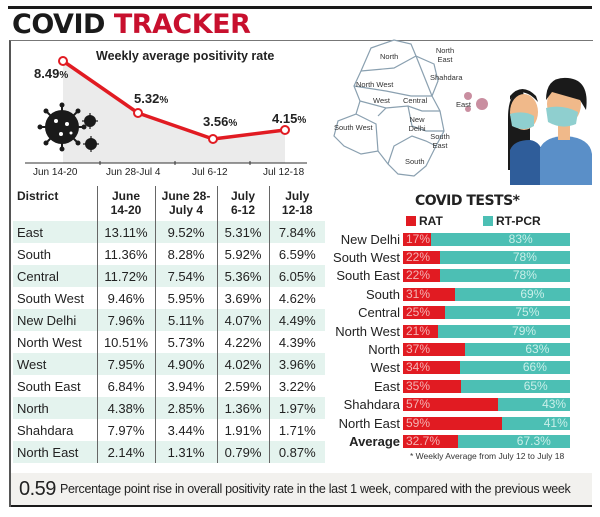 The width and height of the screenshot is (600, 517). I want to click on stacked-bar: 35% 65%, so click(486, 386).